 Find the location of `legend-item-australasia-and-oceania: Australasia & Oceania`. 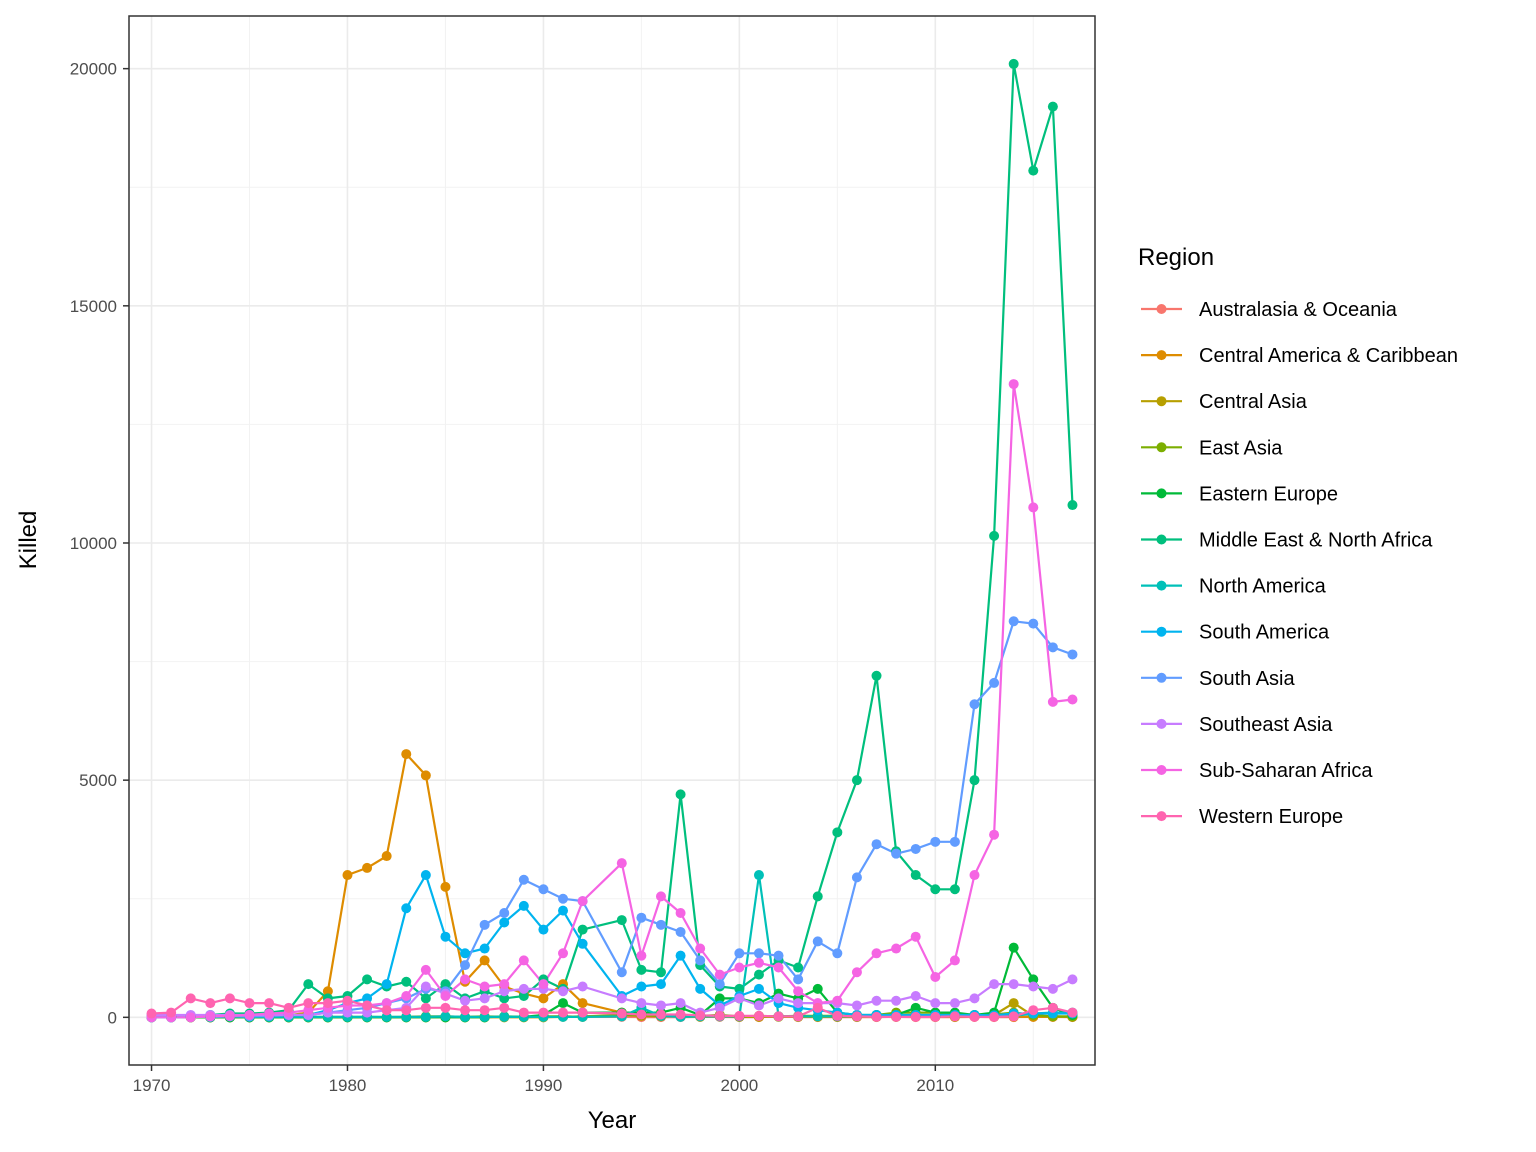

legend-item-australasia-and-oceania: Australasia & Oceania is located at coordinates (1269, 310).